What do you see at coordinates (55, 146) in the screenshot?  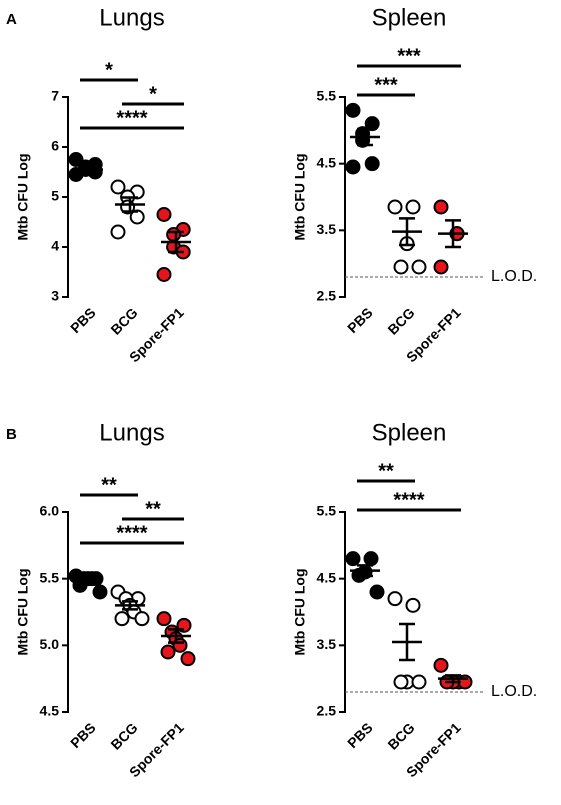 I see `y-tick-label: 6` at bounding box center [55, 146].